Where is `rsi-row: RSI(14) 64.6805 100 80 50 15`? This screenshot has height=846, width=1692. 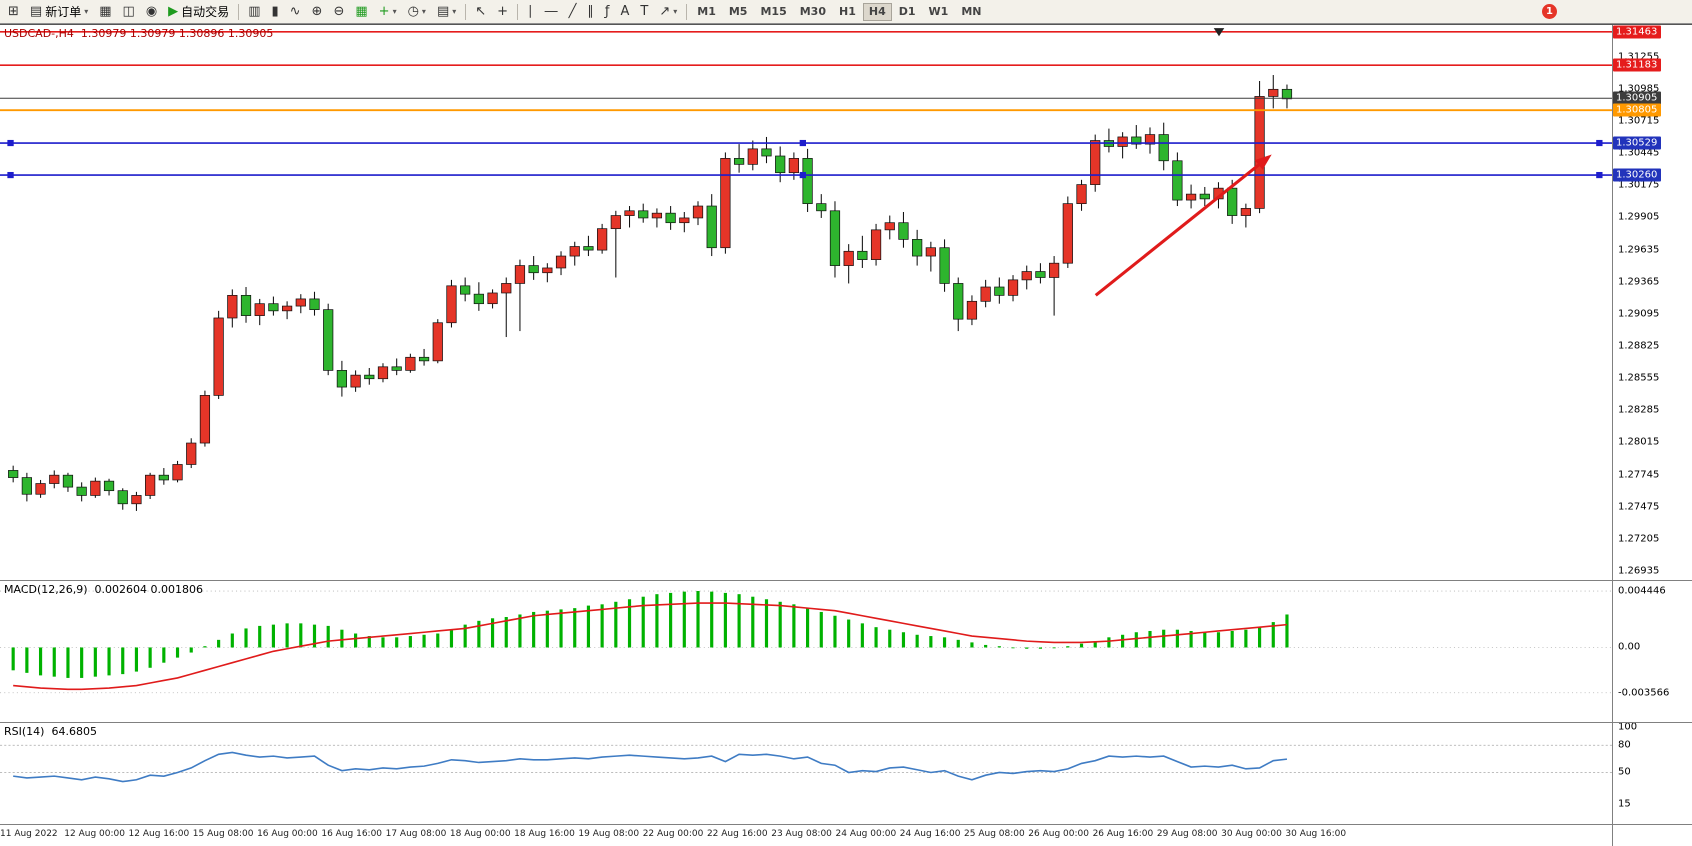
rsi-row: RSI(14) 64.6805 100 80 50 15 is located at coordinates (846, 773).